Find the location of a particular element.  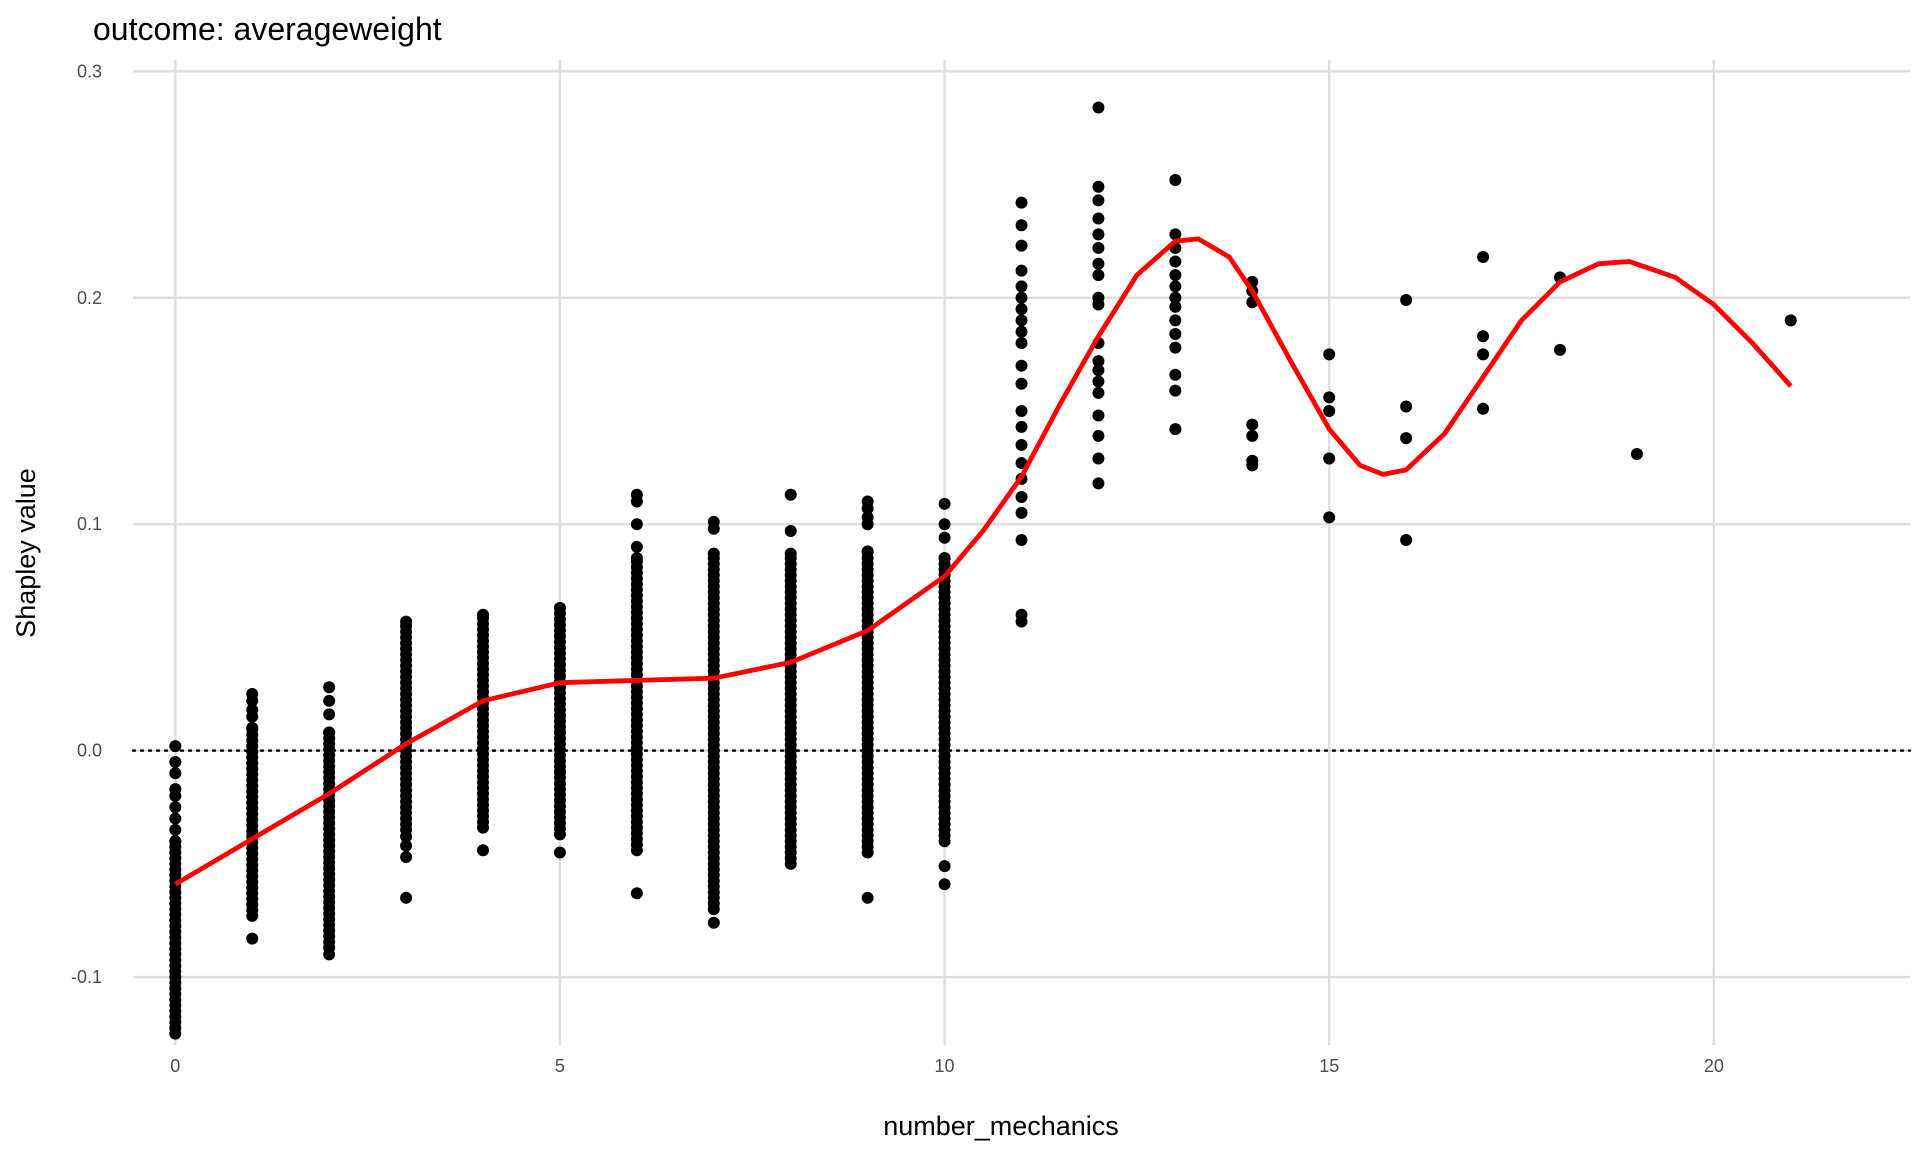

y-tick-label: -0.1 is located at coordinates (86, 977).